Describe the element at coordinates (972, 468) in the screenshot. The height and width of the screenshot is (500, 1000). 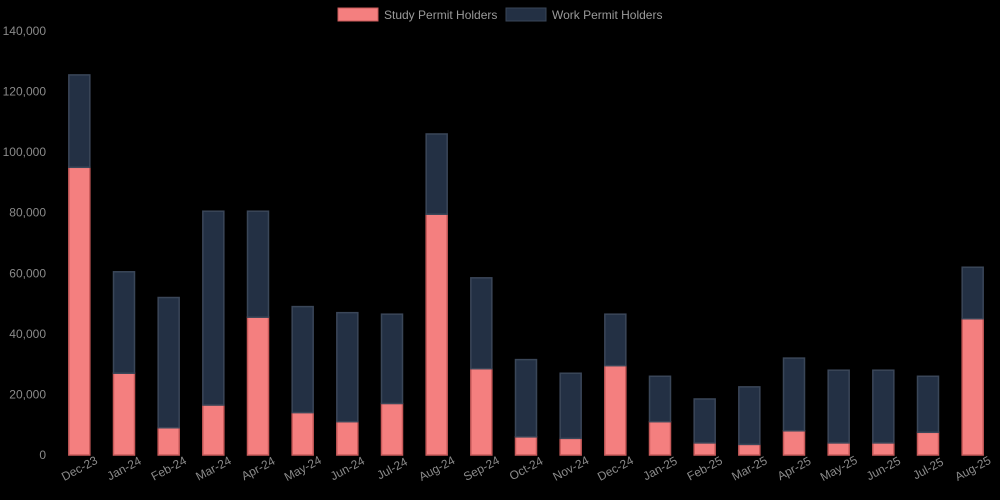
I see `x-tick-label: Aug-25` at that location.